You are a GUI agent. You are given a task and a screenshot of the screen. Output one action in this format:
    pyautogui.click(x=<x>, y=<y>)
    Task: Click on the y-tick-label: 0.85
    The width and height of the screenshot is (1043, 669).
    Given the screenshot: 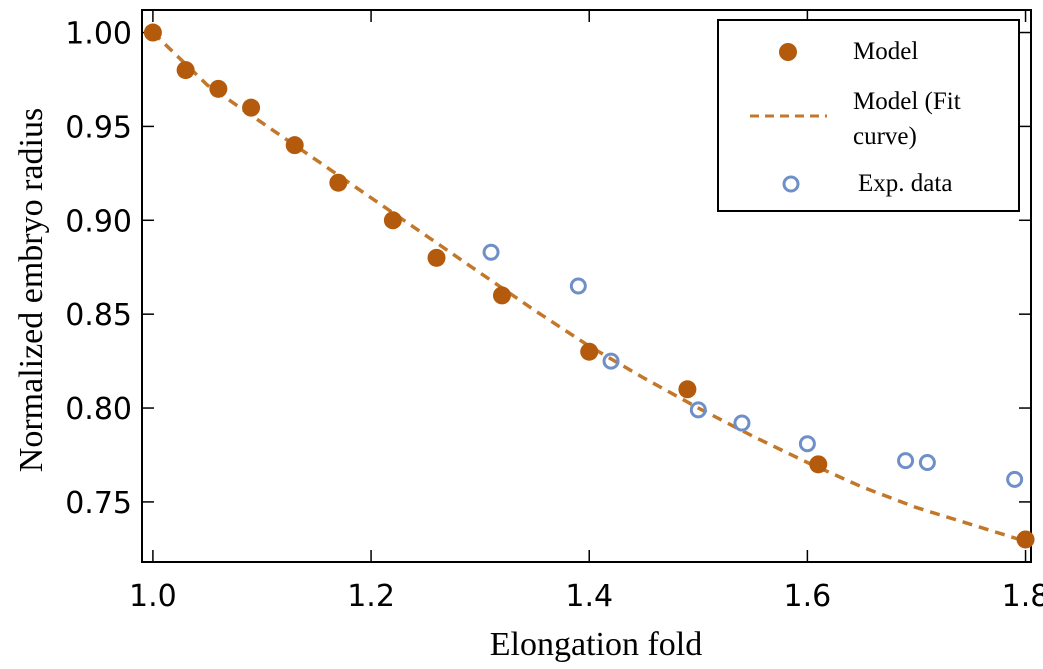 What is the action you would take?
    pyautogui.click(x=98, y=315)
    